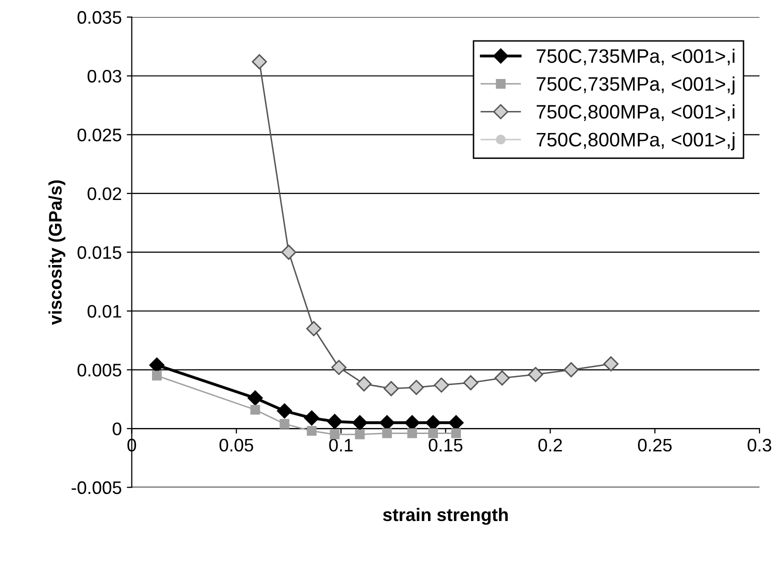 The image size is (775, 570). I want to click on x-tick-label: 0.3, so click(760, 445).